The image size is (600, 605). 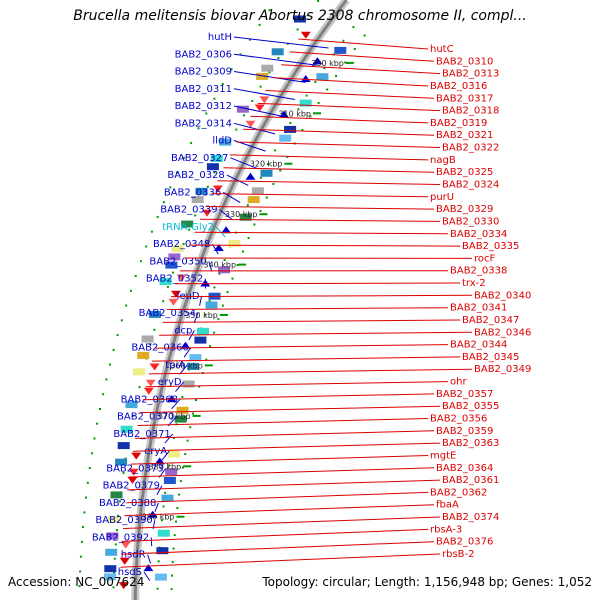 What do you see at coordinates (319, 406) in the screenshot?
I see `right-gene-label: BAB2_0355` at bounding box center [319, 406].